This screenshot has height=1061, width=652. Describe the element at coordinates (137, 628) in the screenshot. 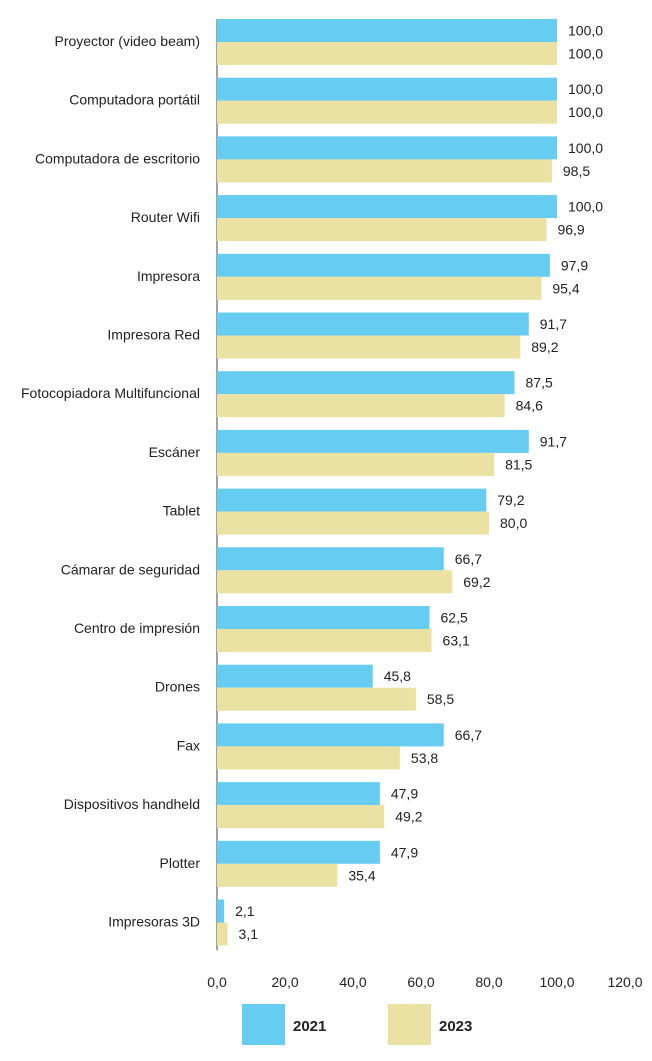

I see `category-label: Centro de impresión` at that location.